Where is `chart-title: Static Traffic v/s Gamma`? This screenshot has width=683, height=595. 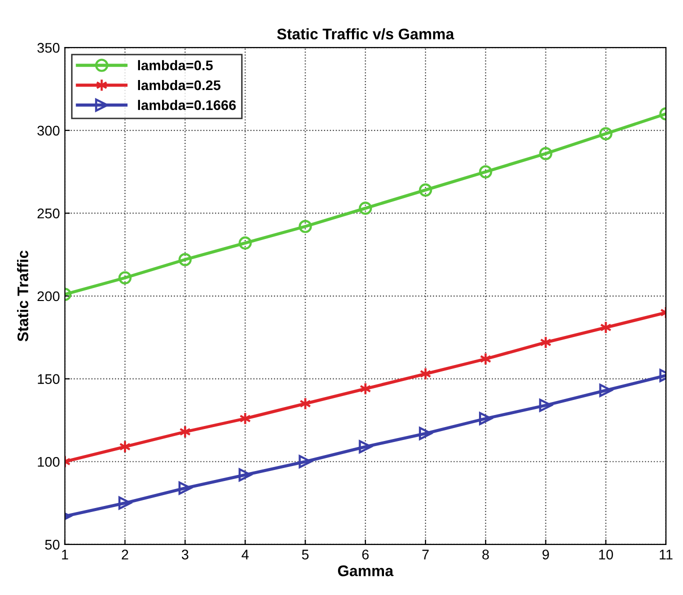 chart-title: Static Traffic v/s Gamma is located at coordinates (365, 34).